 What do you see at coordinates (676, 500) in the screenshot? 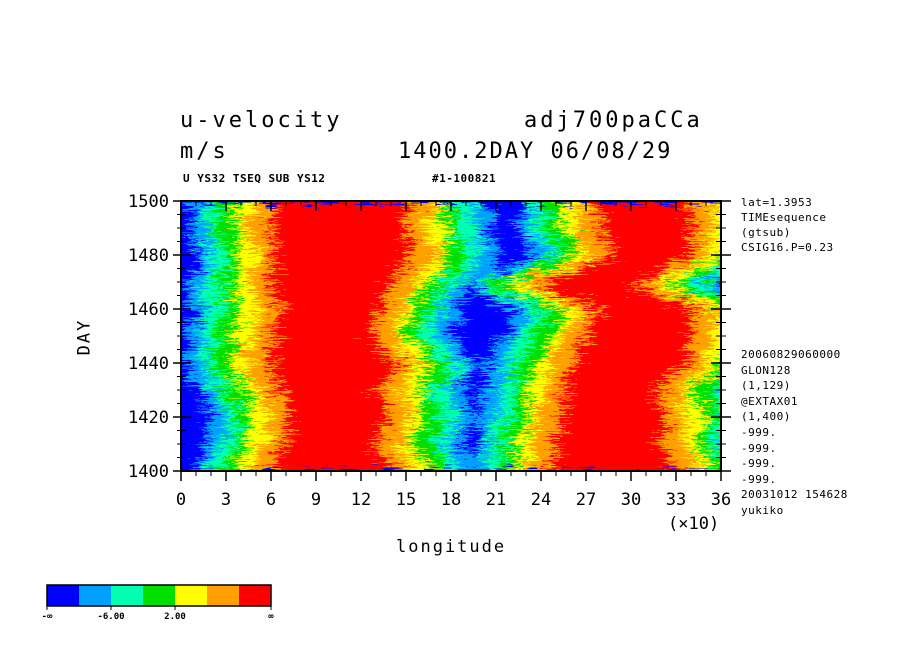
I see `x-tick-label: 33` at bounding box center [676, 500].